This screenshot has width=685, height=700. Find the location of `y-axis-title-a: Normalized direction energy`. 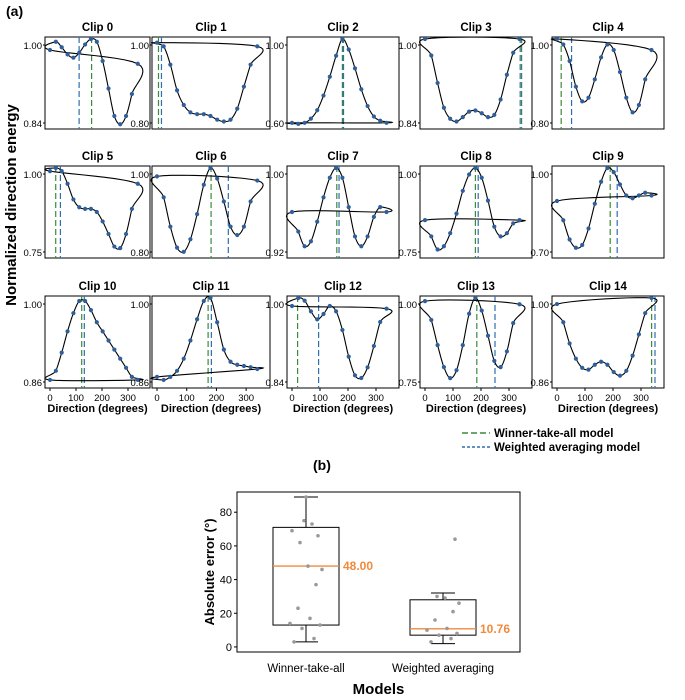

y-axis-title-a: Normalized direction energy is located at coordinates (11, 204).